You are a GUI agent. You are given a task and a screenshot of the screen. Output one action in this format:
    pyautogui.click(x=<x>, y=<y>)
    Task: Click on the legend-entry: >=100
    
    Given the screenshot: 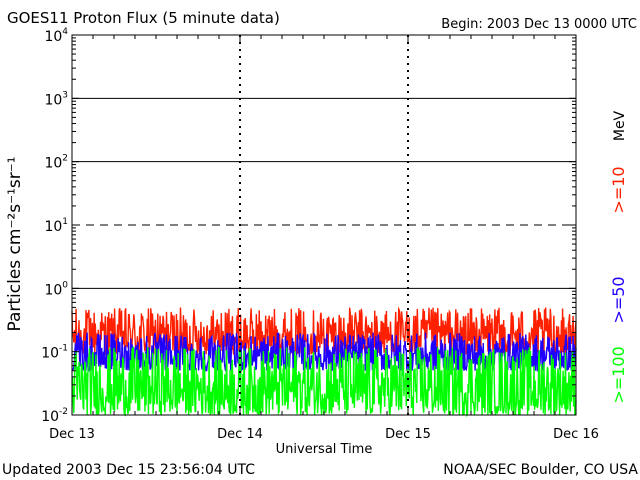 What is the action you would take?
    pyautogui.click(x=618, y=374)
    